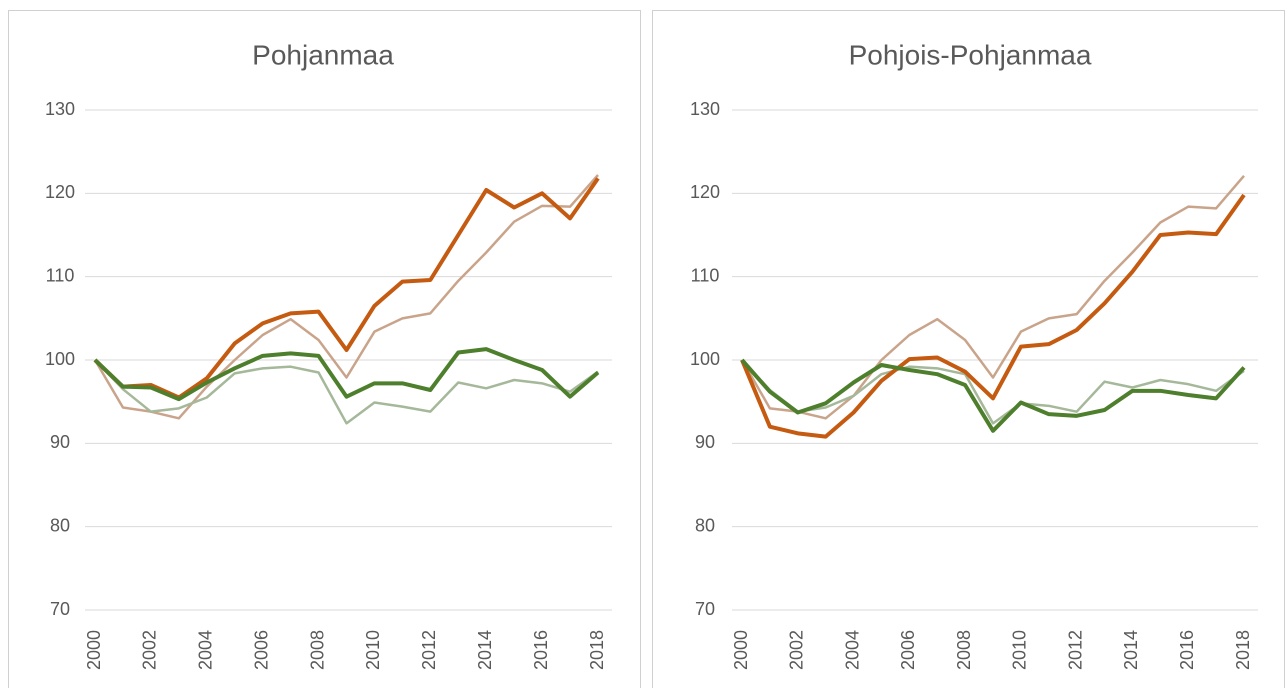 This screenshot has width=1287, height=688. What do you see at coordinates (323, 54) in the screenshot?
I see `chart-title: Pohjanmaa` at bounding box center [323, 54].